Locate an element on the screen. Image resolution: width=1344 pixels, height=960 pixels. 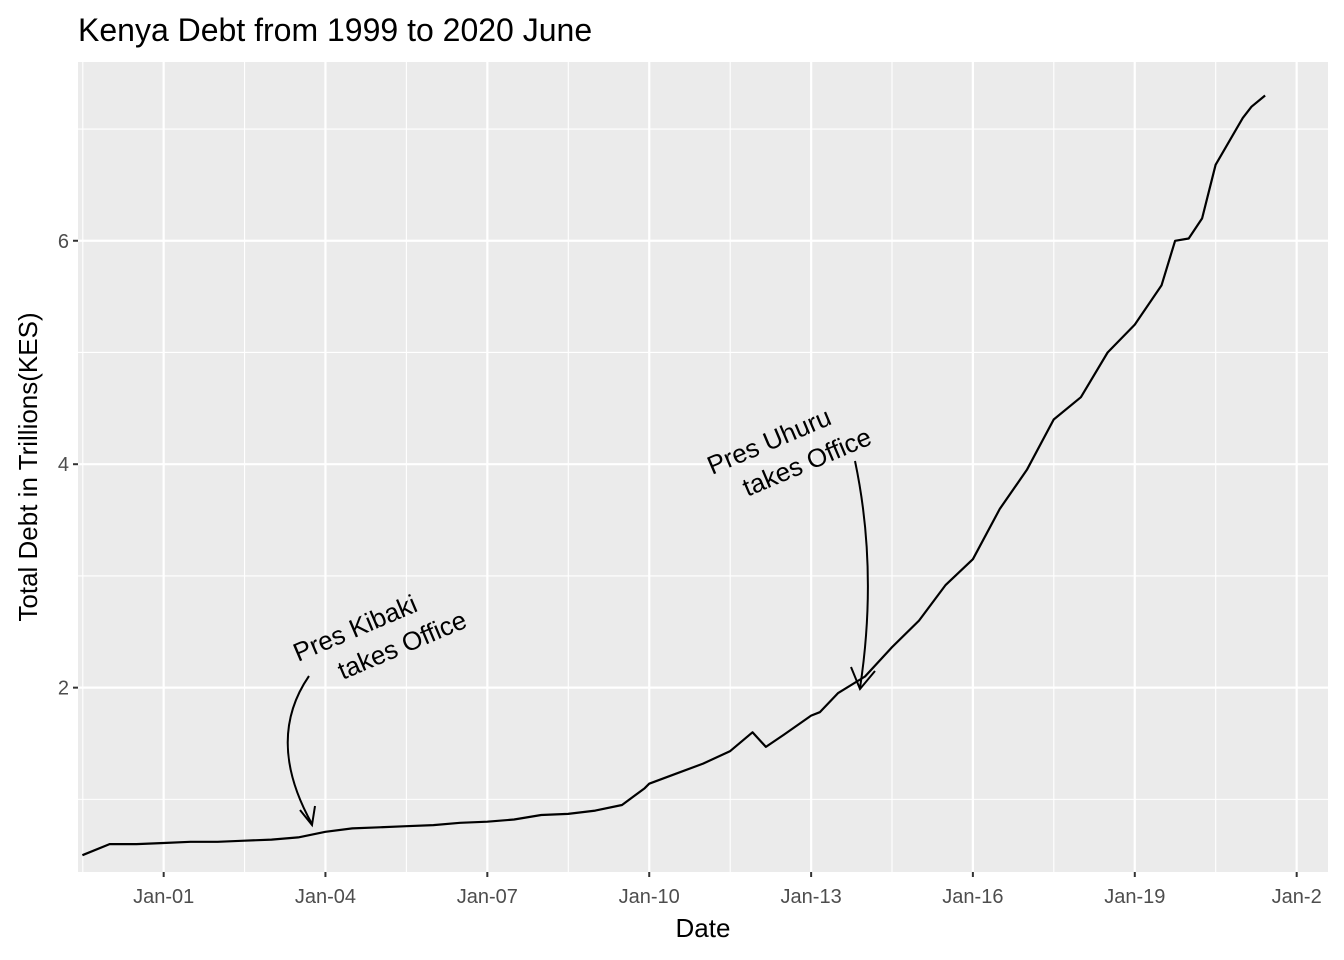
x-tick-label: Jan-07 is located at coordinates (487, 897).